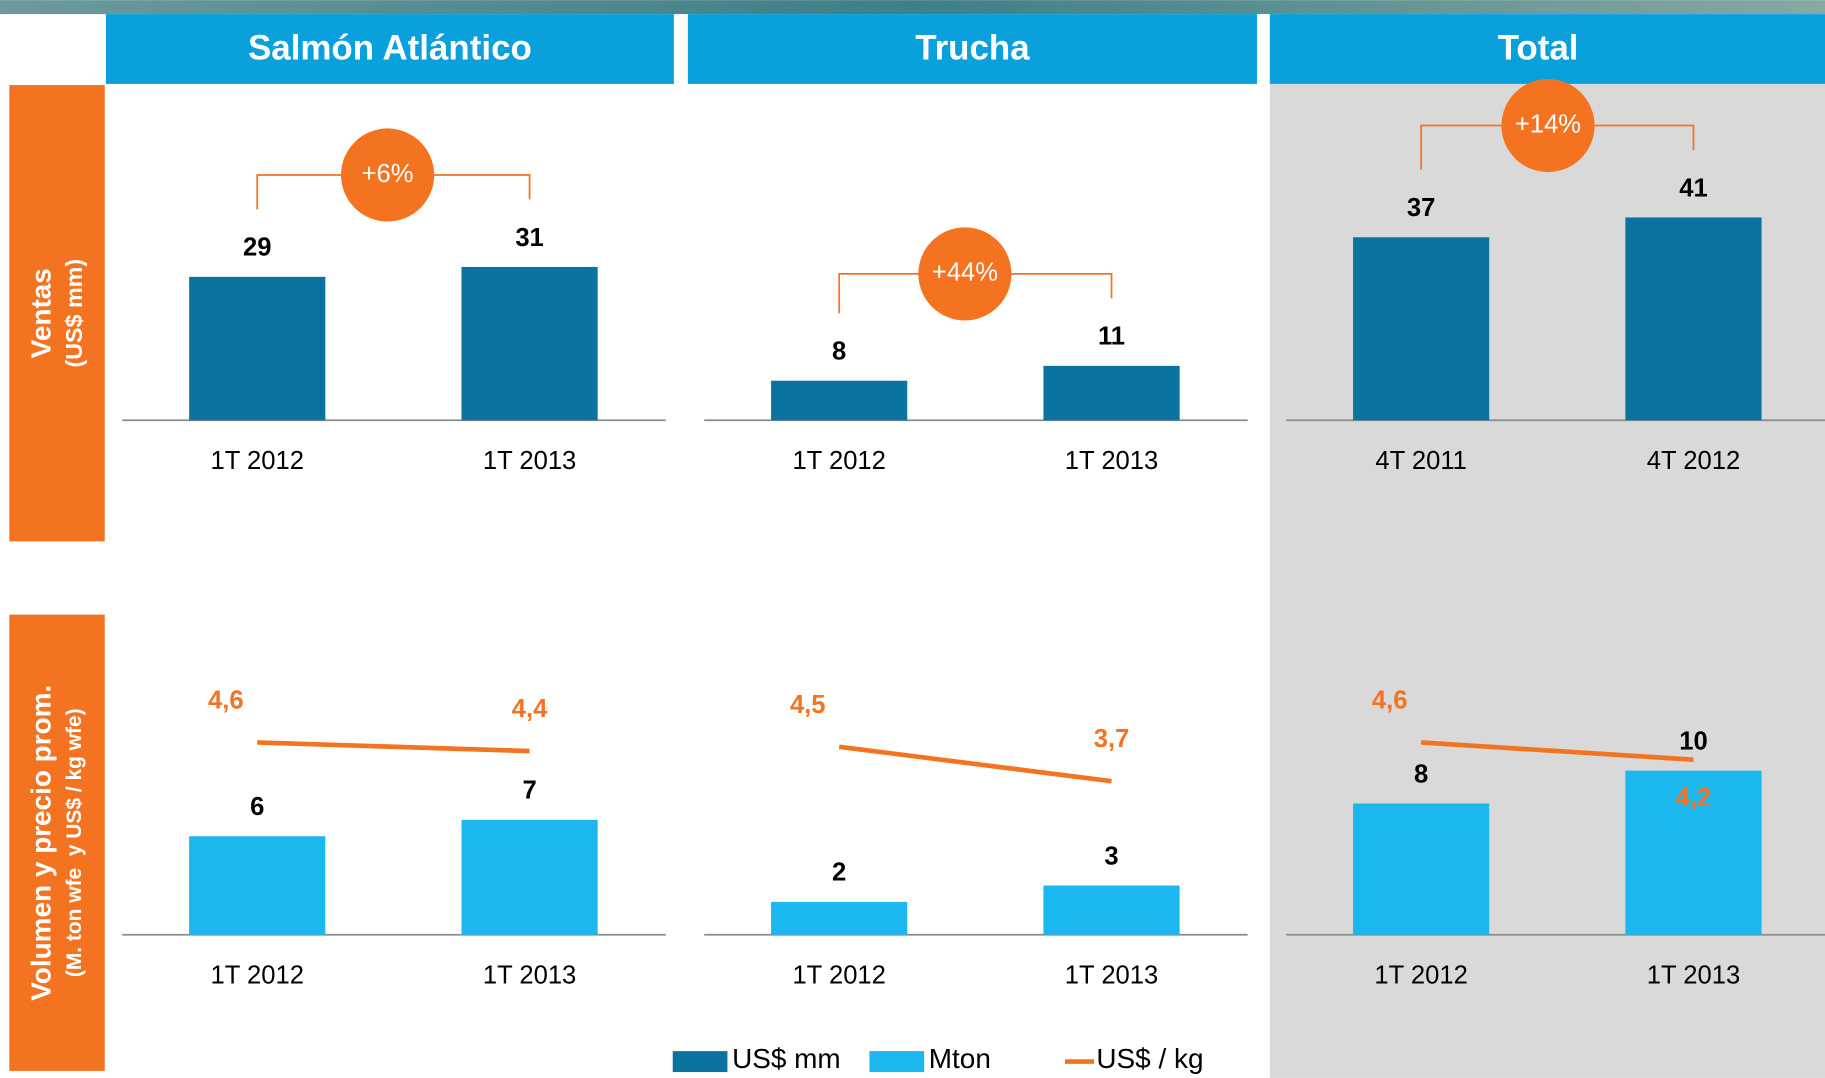 Image resolution: width=1825 pixels, height=1078 pixels. I want to click on bar-value-label: 2, so click(839, 873).